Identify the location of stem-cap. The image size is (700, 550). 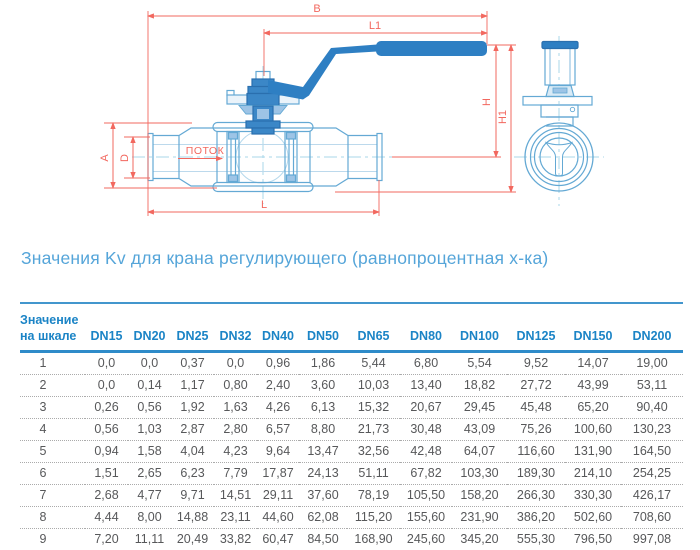
(560, 45).